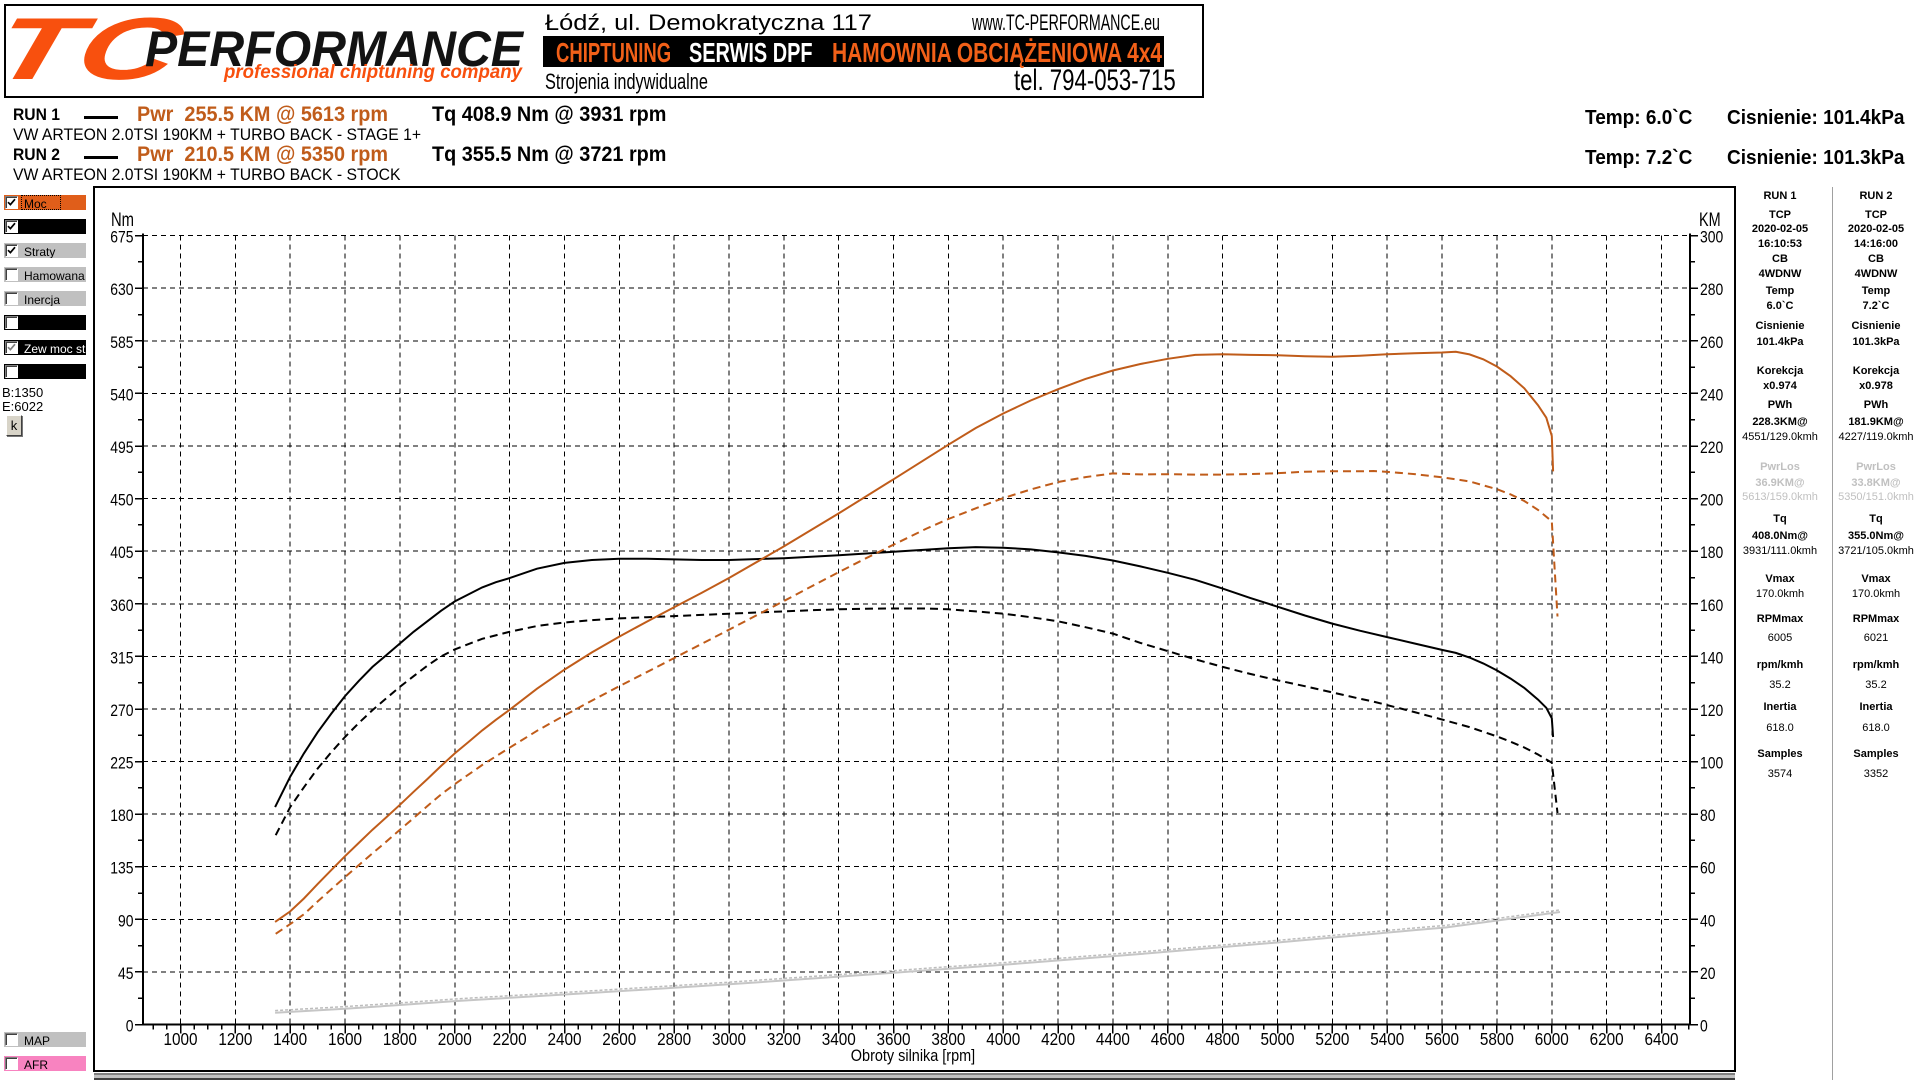 This screenshot has width=1920, height=1080. What do you see at coordinates (1712, 606) in the screenshot?
I see `svg-text: 160` at bounding box center [1712, 606].